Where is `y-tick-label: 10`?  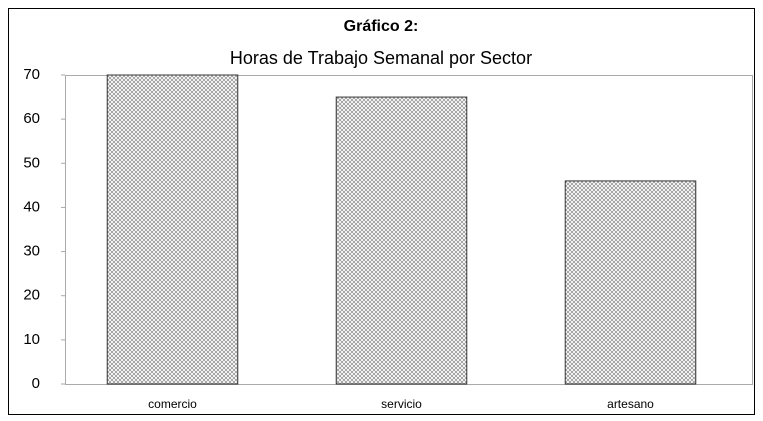 y-tick-label: 10 is located at coordinates (31, 339).